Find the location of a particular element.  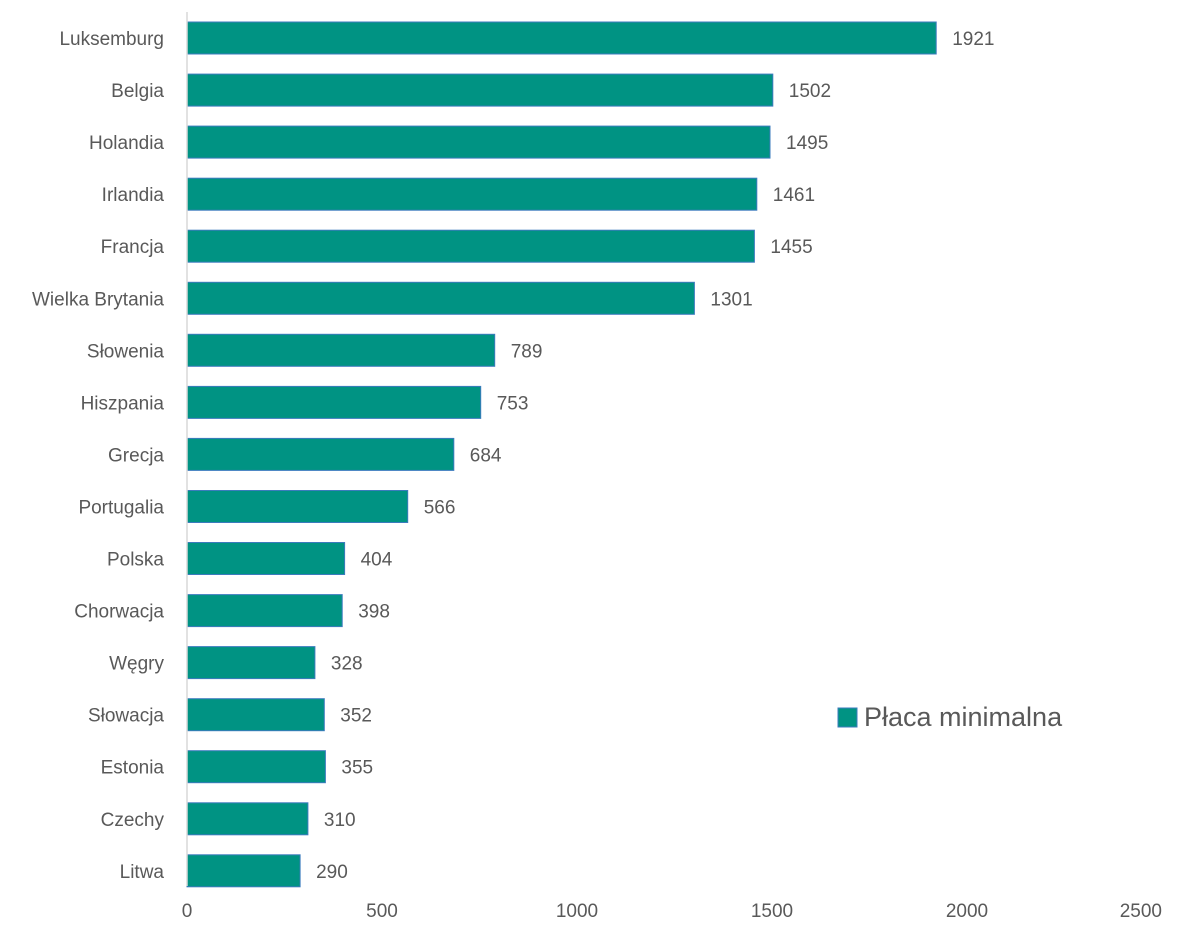

category-label-3: Irlandia is located at coordinates (133, 195).